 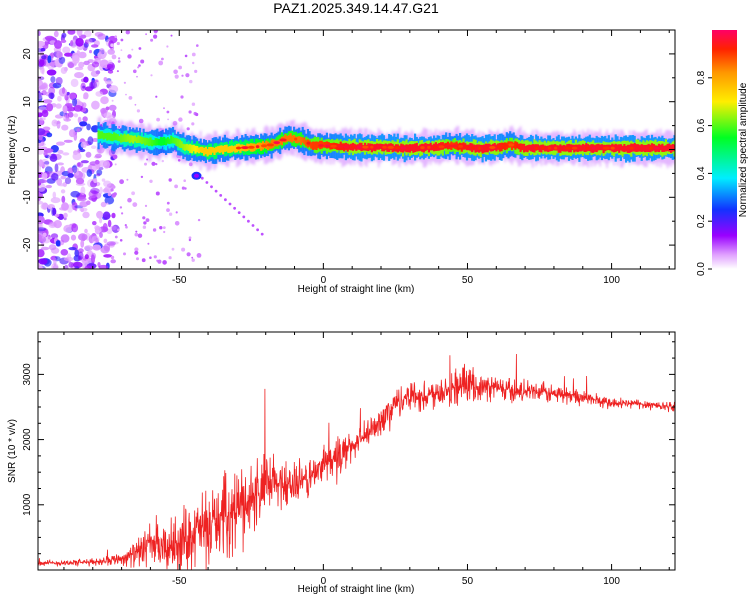 What do you see at coordinates (356, 8) in the screenshot?
I see `chart-title: PAZ1.2025.349.14.47.G21` at bounding box center [356, 8].